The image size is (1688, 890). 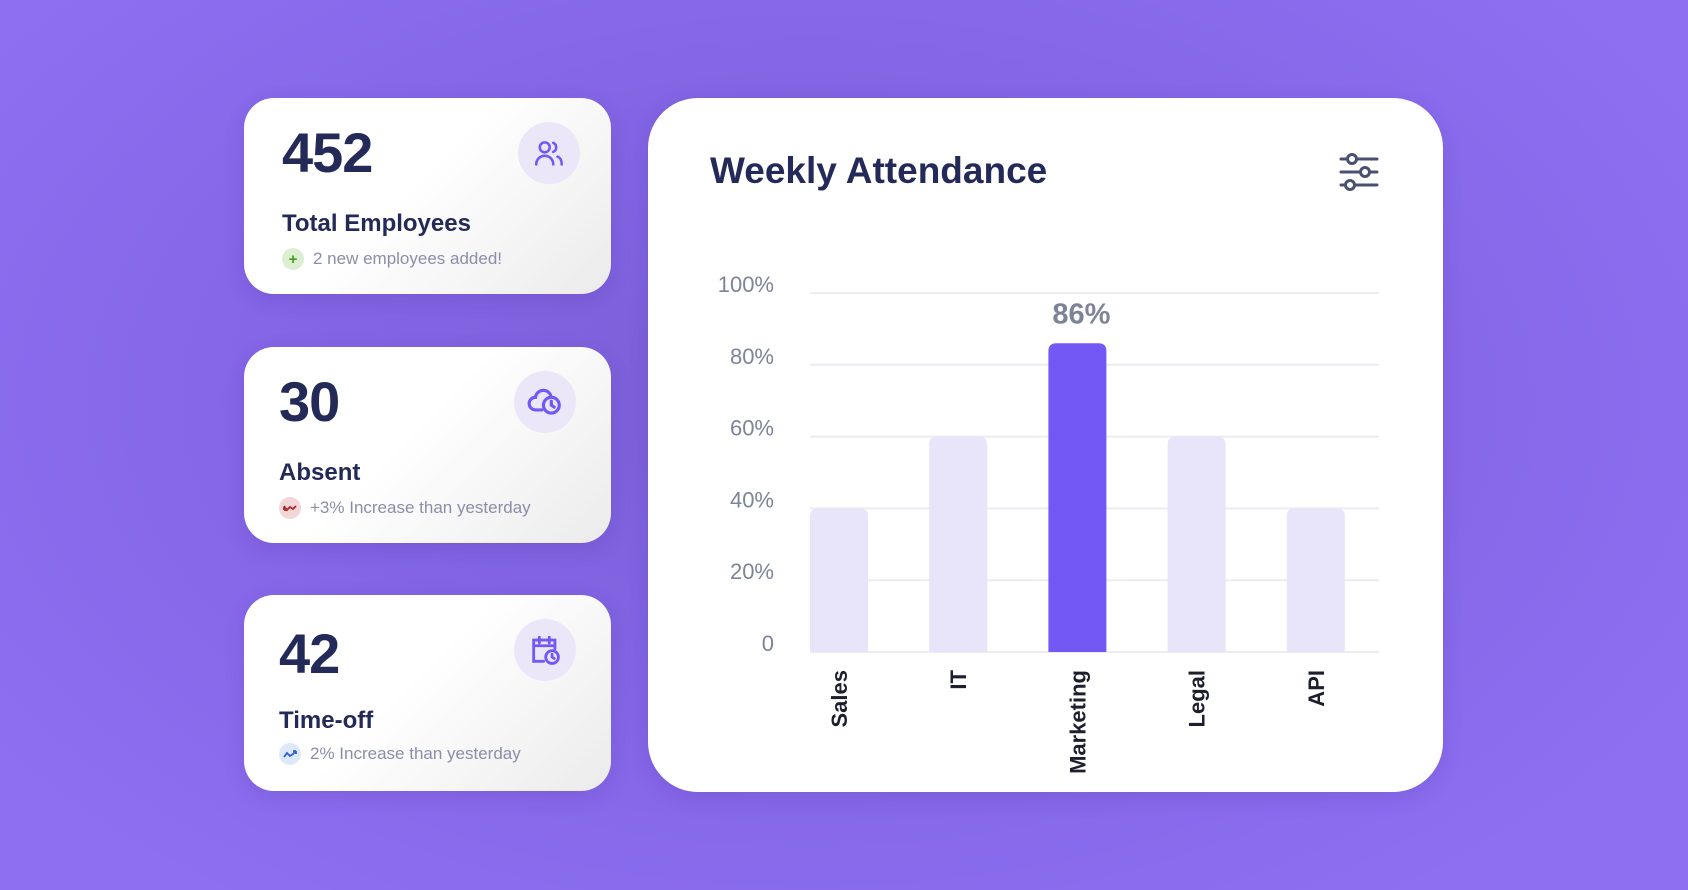 I want to click on stat-note-text: 2% Increase than yesterday, so click(x=415, y=753).